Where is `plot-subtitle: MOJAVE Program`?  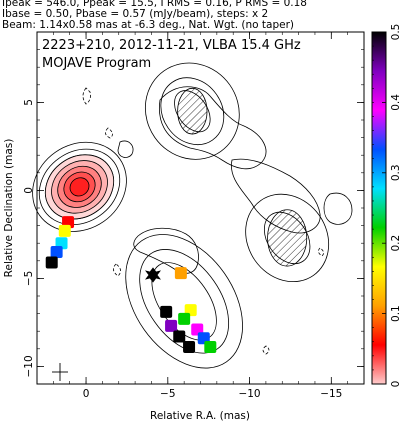 plot-subtitle: MOJAVE Program is located at coordinates (96, 63).